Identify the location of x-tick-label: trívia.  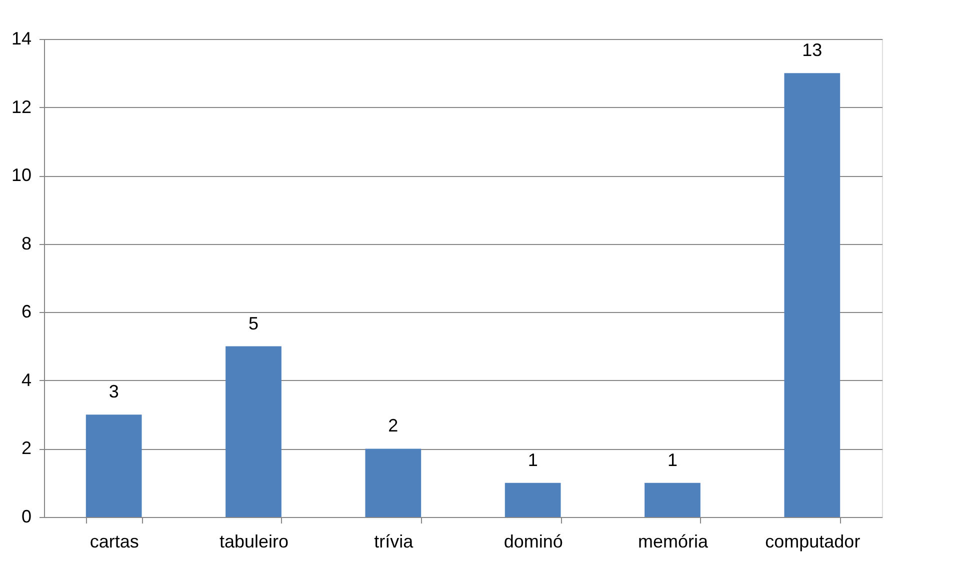
(394, 542).